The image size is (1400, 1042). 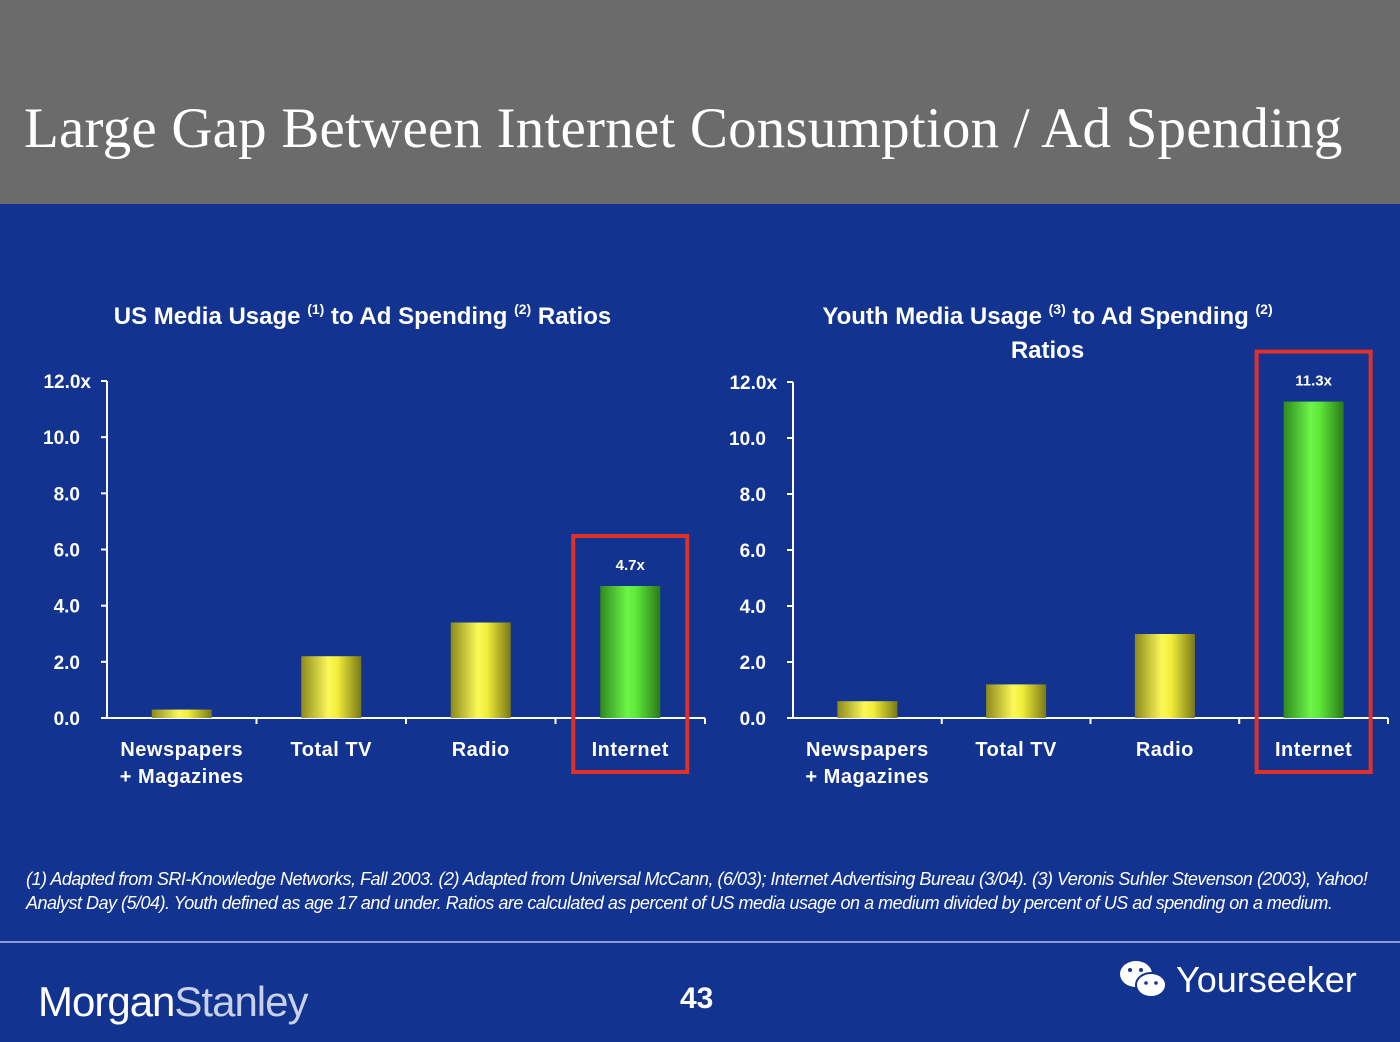 I want to click on watermark: Yourseeker, so click(x=1237, y=980).